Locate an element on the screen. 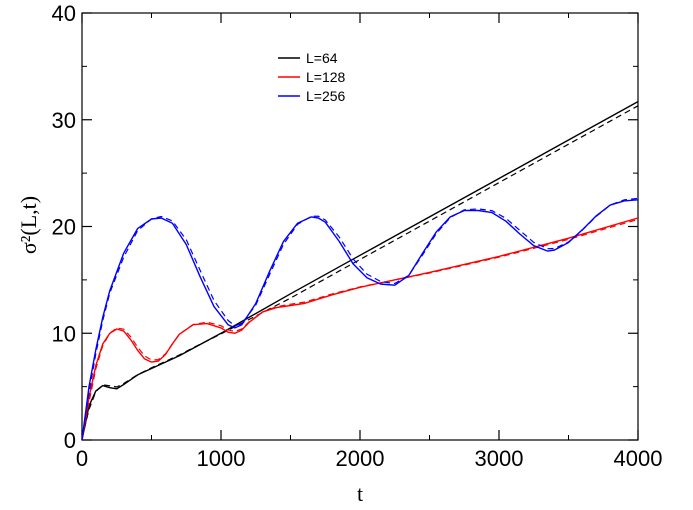 The height and width of the screenshot is (510, 693). x-tick-label: 0 is located at coordinates (82, 458).